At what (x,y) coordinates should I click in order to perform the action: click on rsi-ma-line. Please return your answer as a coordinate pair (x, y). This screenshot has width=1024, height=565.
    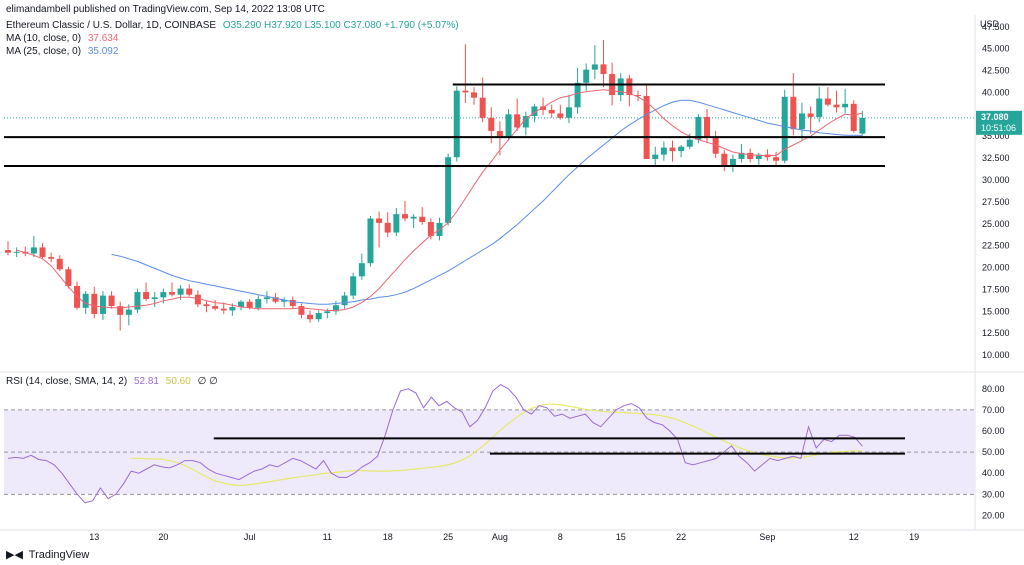
    Looking at the image, I should click on (497, 445).